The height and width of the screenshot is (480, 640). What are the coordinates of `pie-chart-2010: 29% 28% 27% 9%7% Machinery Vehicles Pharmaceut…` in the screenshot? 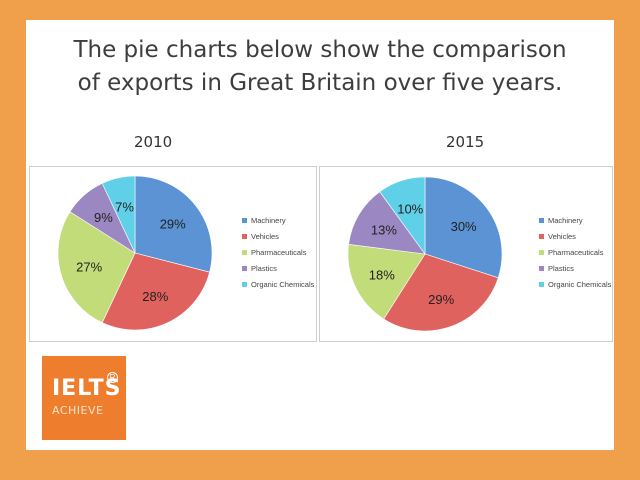 It's located at (186, 253).